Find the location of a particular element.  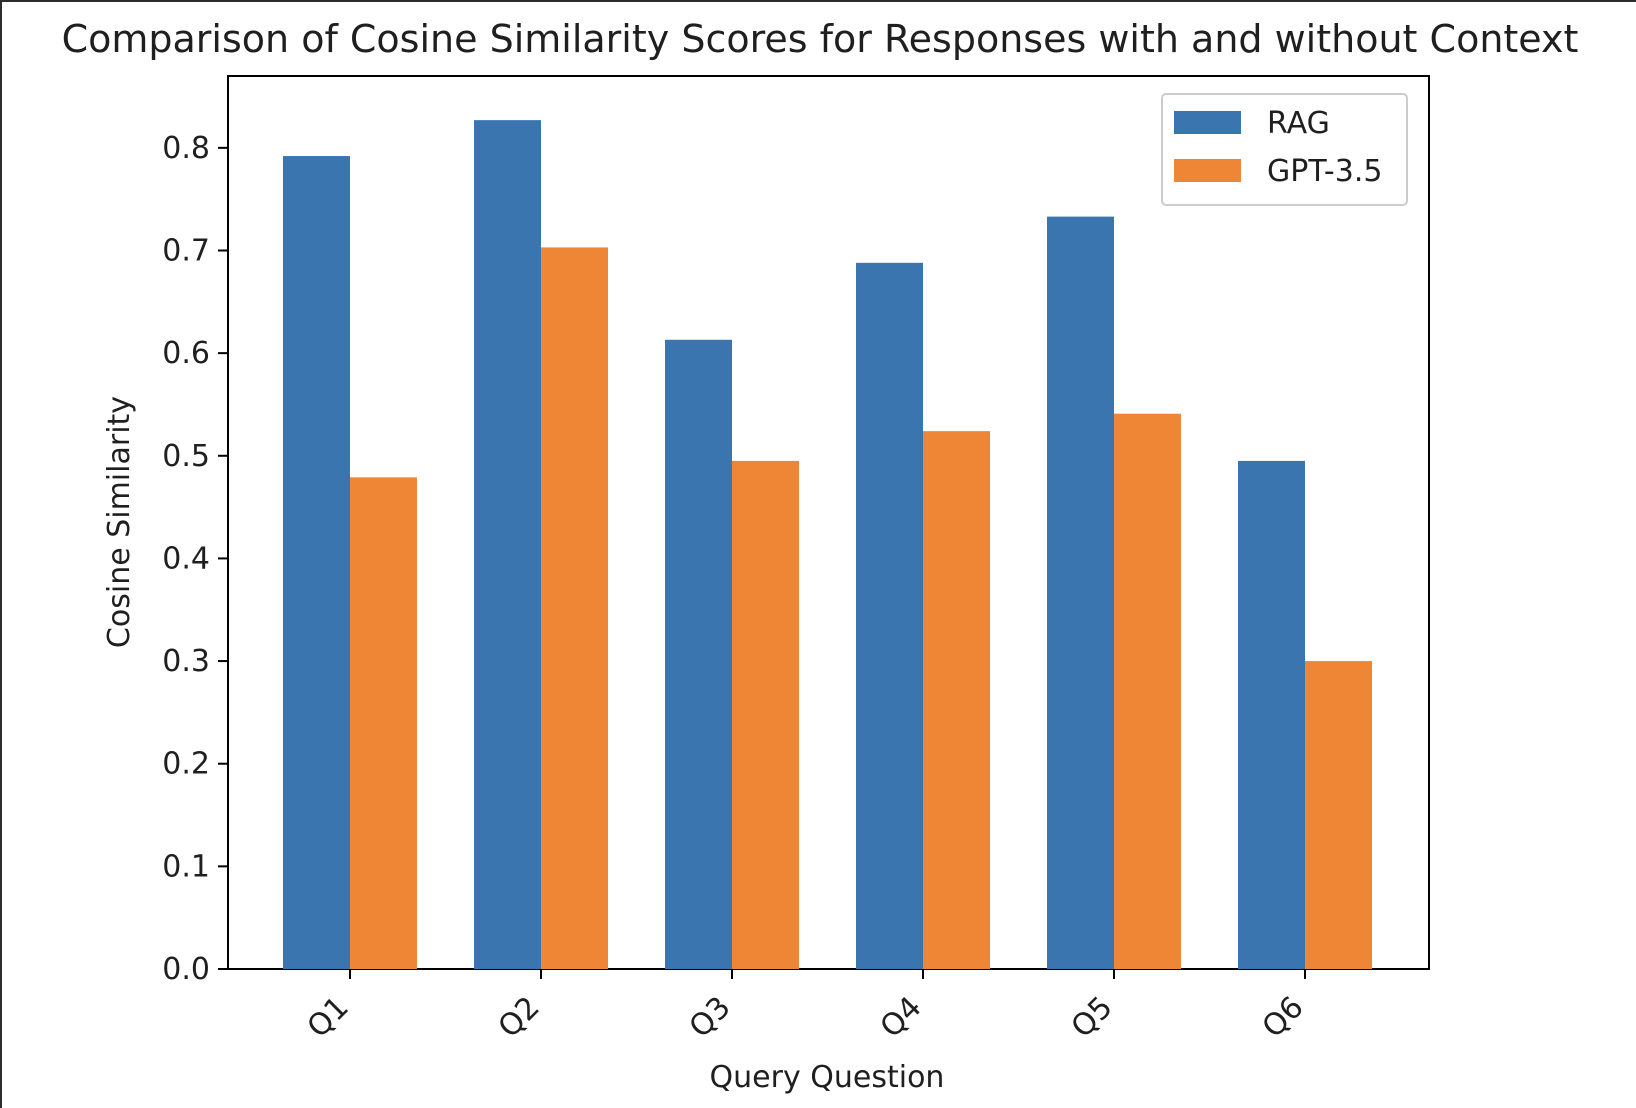

bar-gpt-3-5-q6 is located at coordinates (1338, 815).